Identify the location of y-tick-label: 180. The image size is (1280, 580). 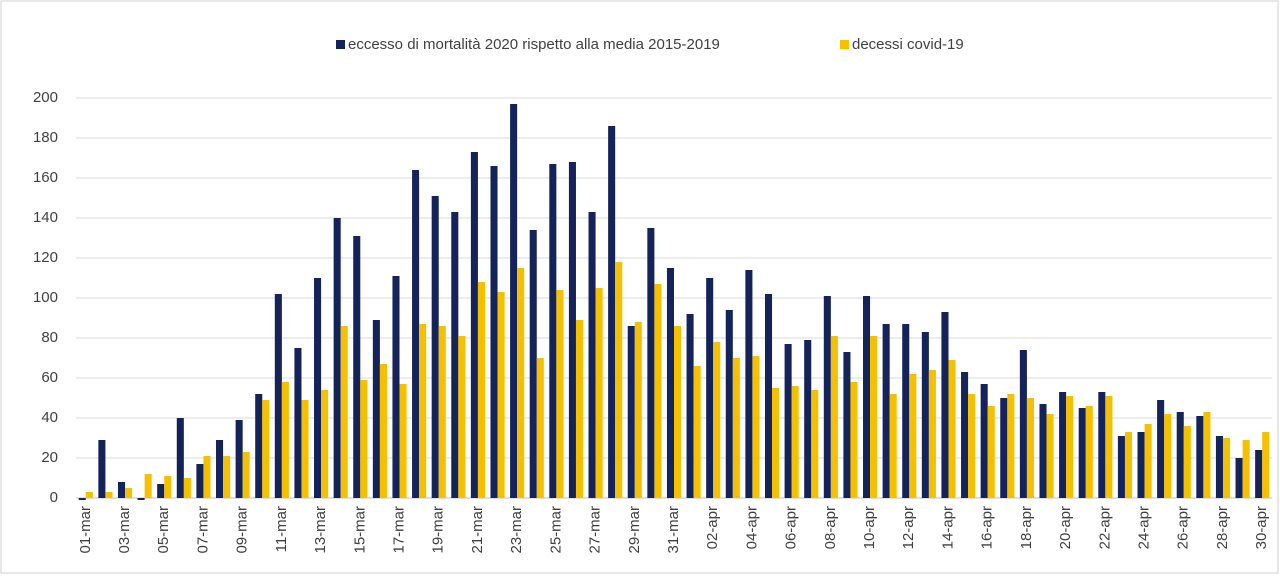
(45, 137).